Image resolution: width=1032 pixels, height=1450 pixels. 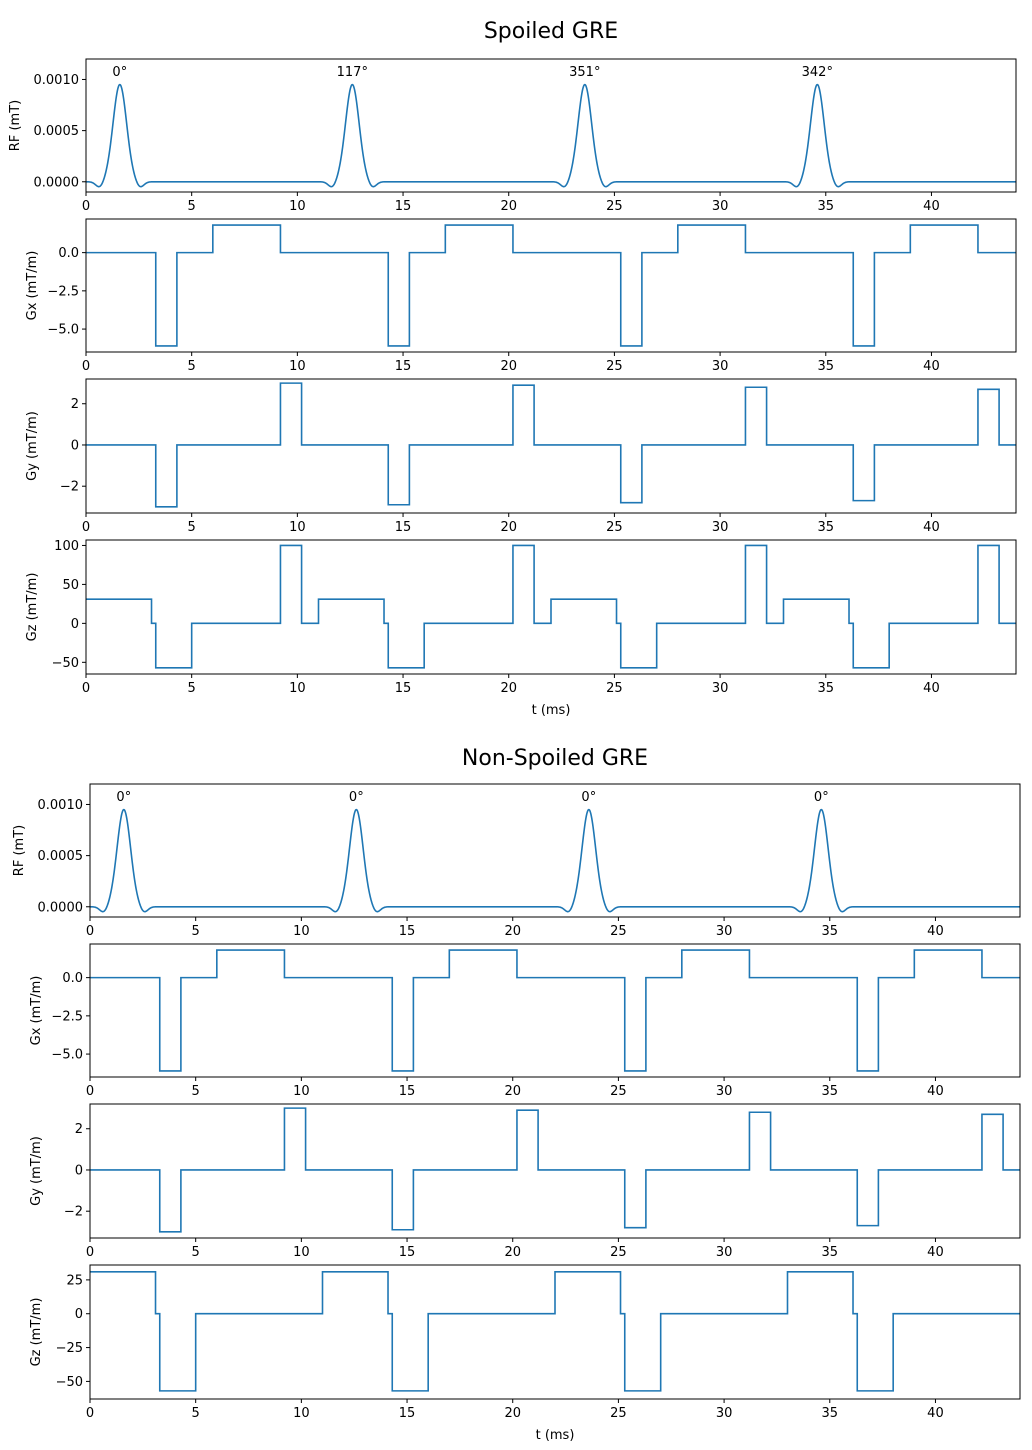 I want to click on figure-title: Spoiled GRE, so click(x=551, y=31).